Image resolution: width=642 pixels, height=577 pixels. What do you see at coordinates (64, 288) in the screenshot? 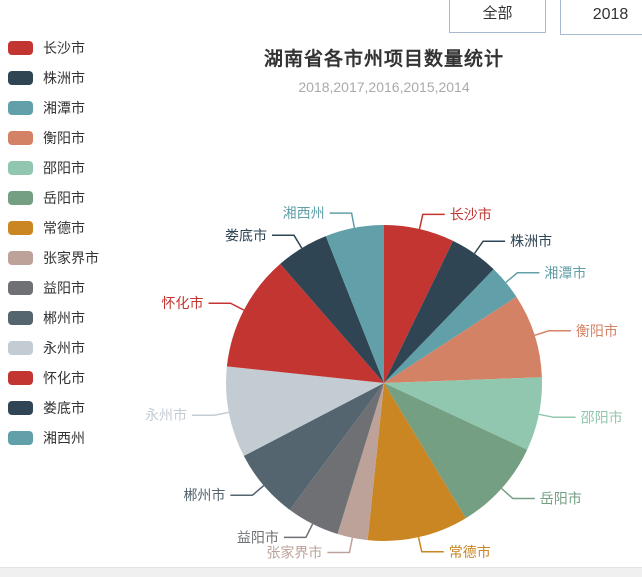
I see `legend-item-label: 益阳市` at bounding box center [64, 288].